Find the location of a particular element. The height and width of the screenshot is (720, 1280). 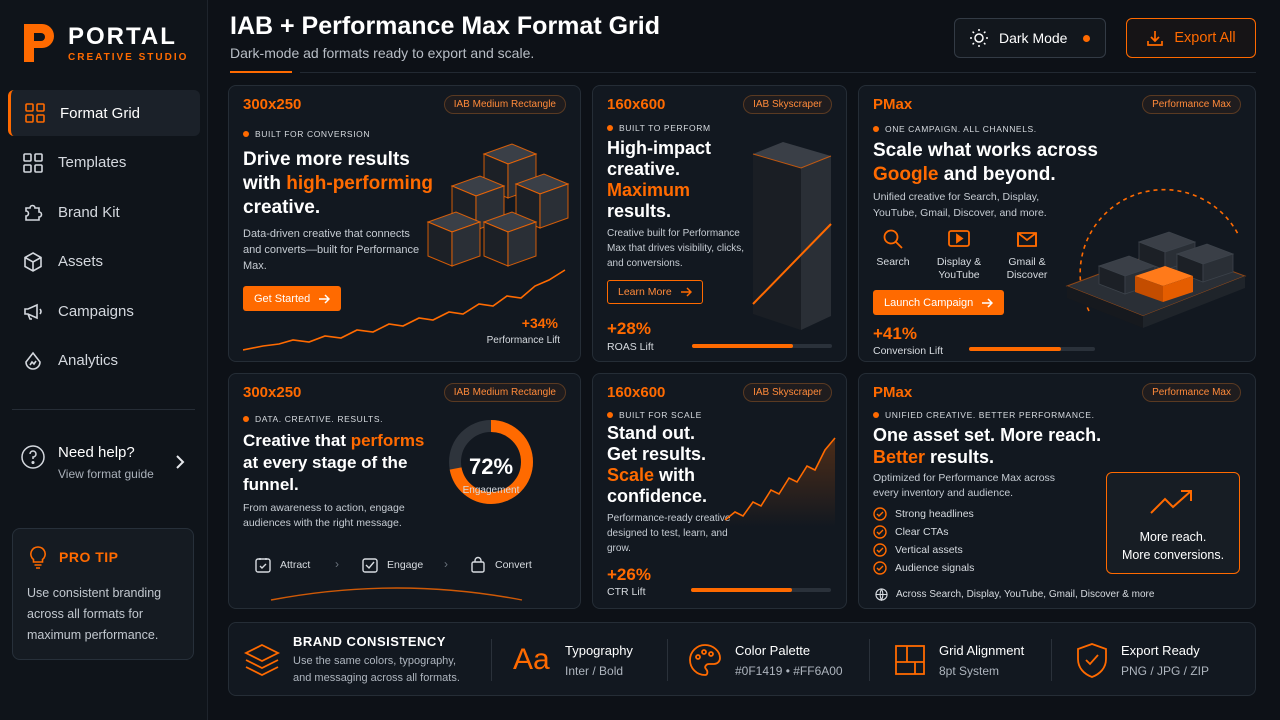

reach-line-1: More reach. is located at coordinates (1173, 537).